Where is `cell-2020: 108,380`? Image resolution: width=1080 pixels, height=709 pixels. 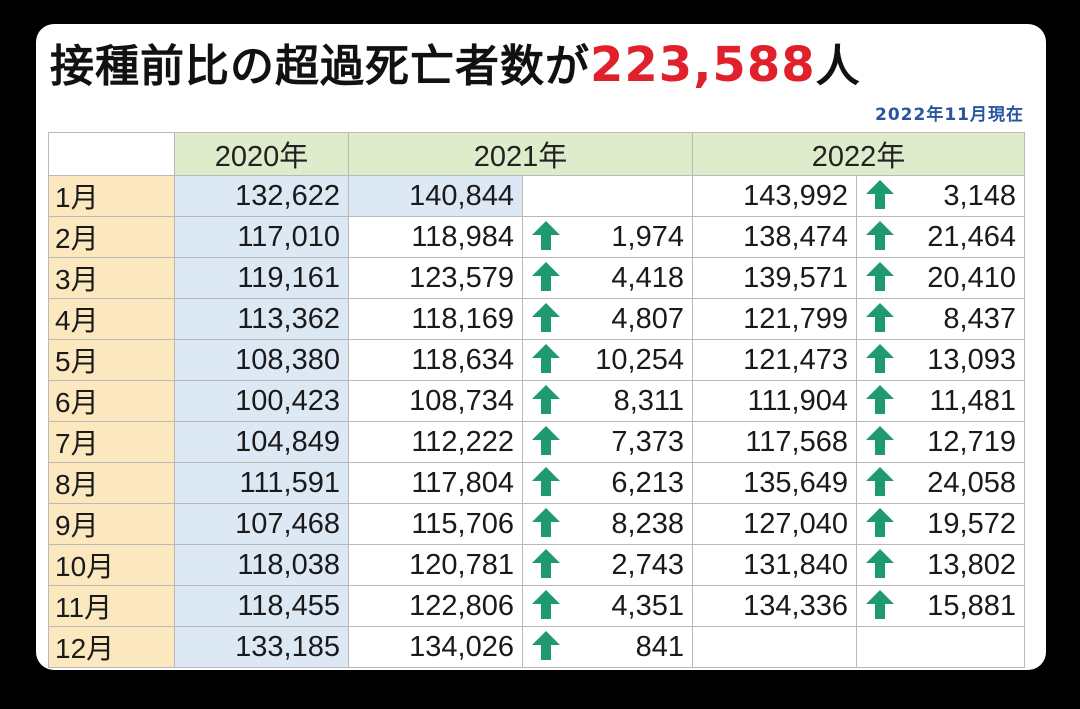 cell-2020: 108,380 is located at coordinates (261, 360).